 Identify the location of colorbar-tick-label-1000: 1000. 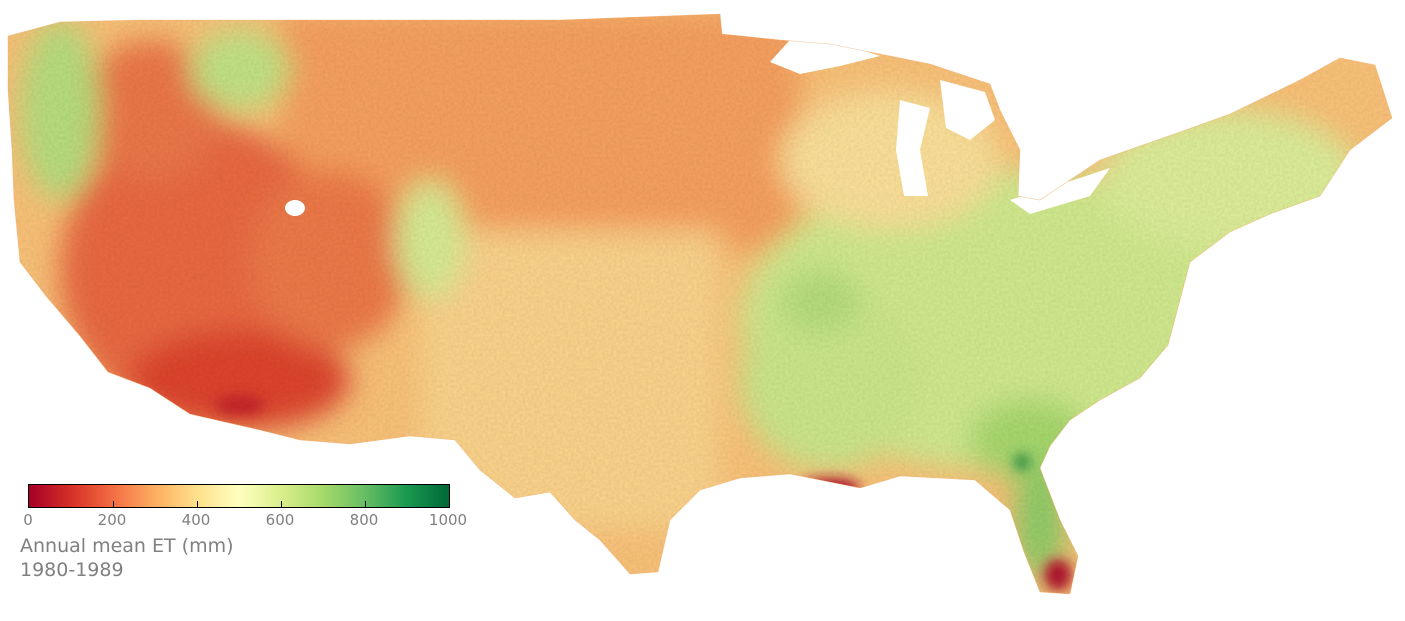
(448, 520).